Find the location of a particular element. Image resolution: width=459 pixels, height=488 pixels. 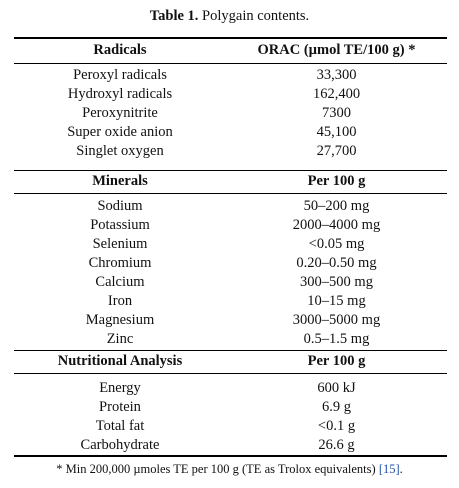

section-header-nutrition: Nutritional Analysis Per 100 g is located at coordinates (230, 361).